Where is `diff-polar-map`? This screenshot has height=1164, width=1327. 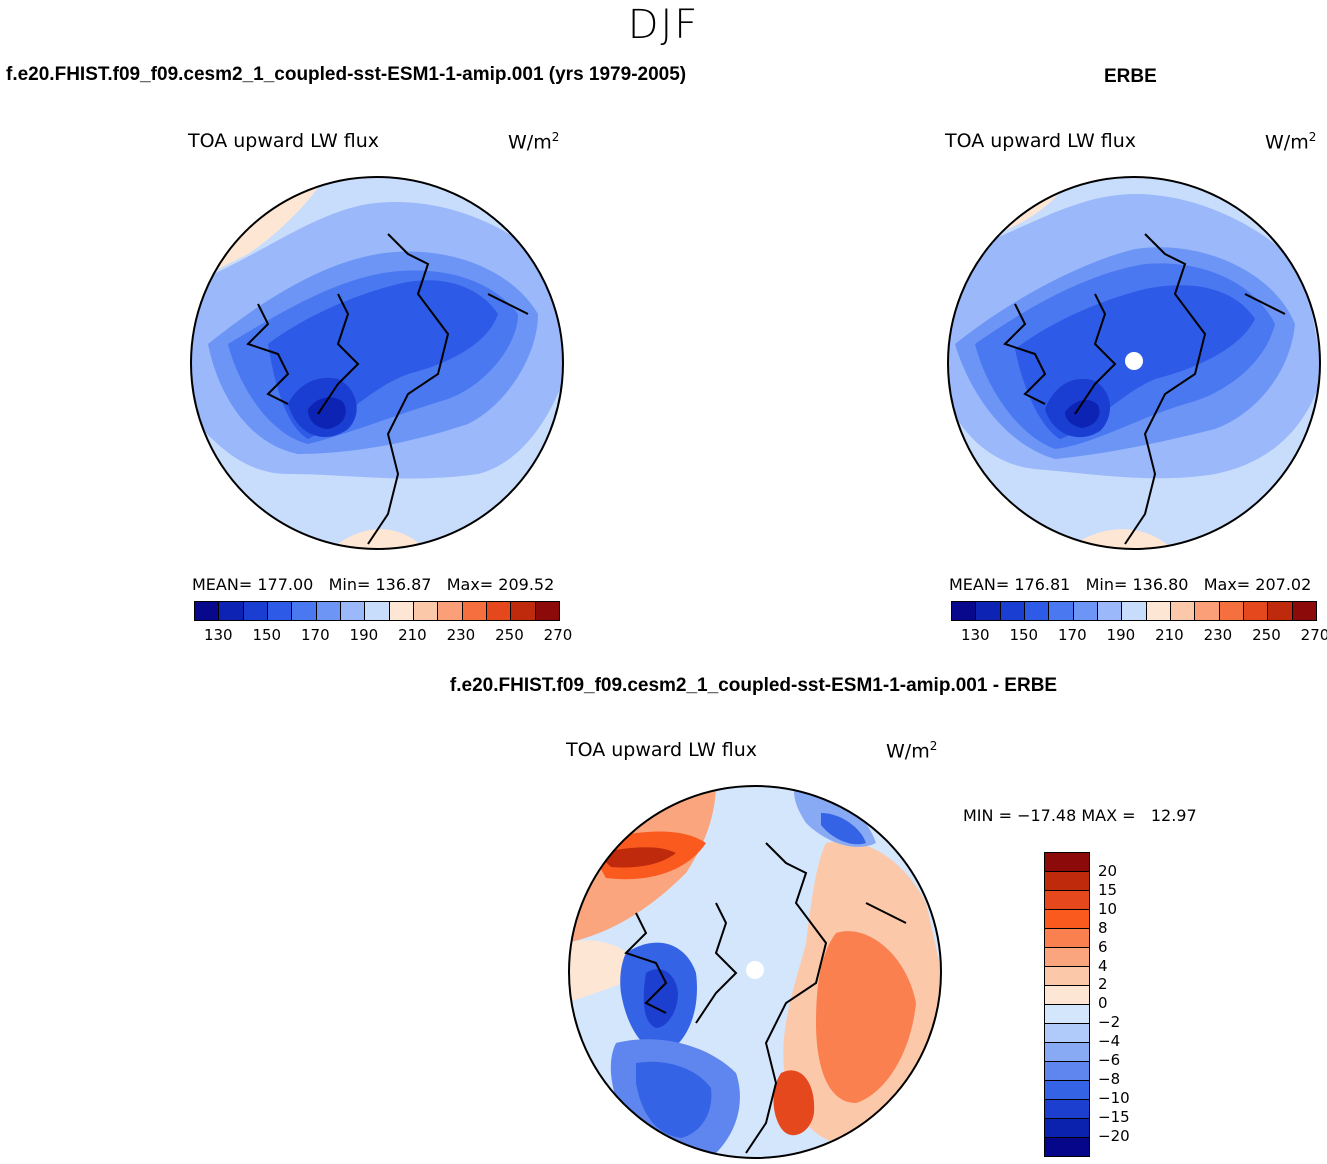 diff-polar-map is located at coordinates (755, 972).